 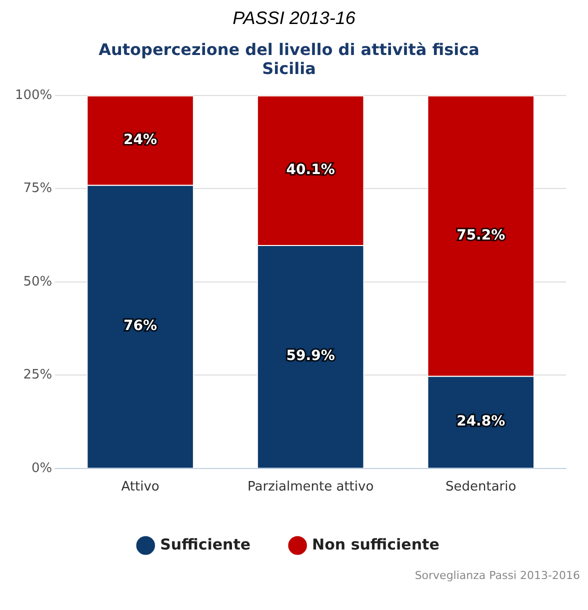 What do you see at coordinates (42, 468) in the screenshot?
I see `y-tick-label: 0%` at bounding box center [42, 468].